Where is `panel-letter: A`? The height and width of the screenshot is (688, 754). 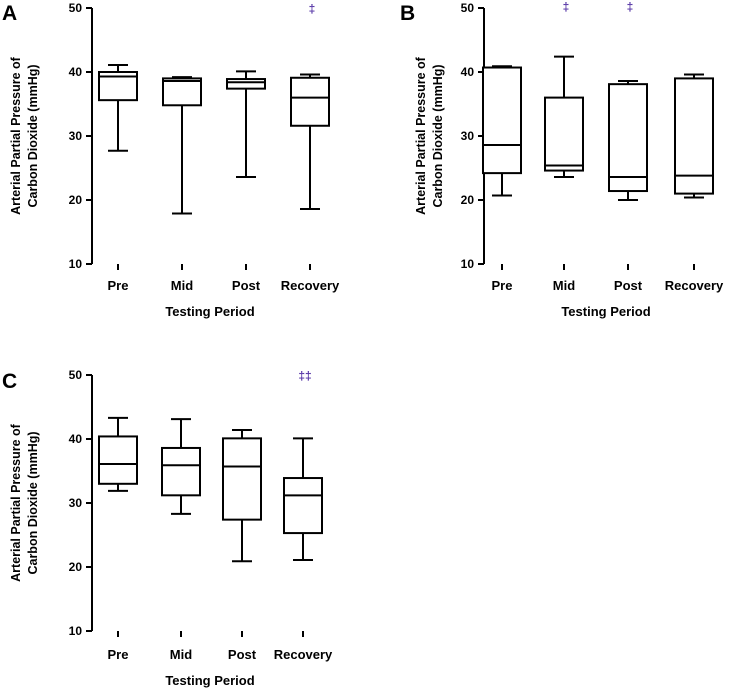 panel-letter: A is located at coordinates (9, 13).